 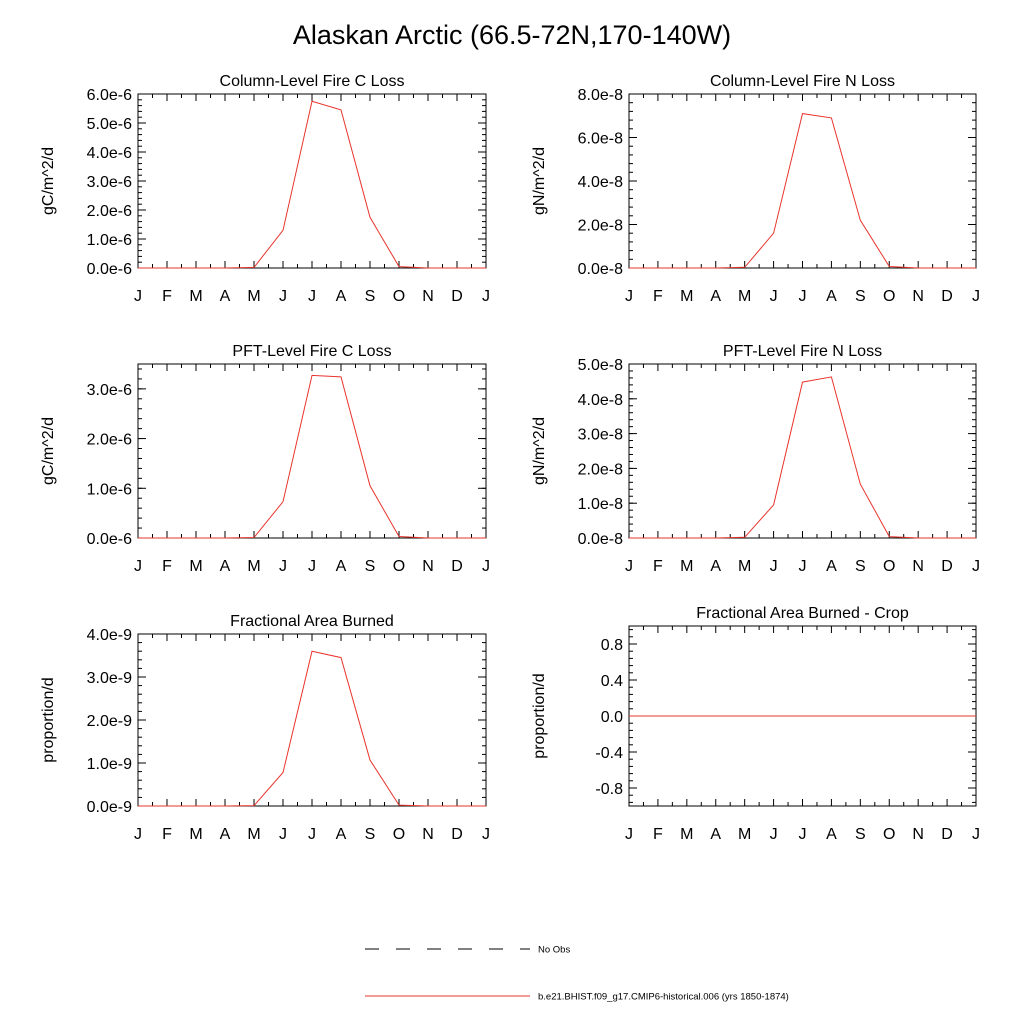 I want to click on y-tick-label: 4.0e-6, so click(x=109, y=153).